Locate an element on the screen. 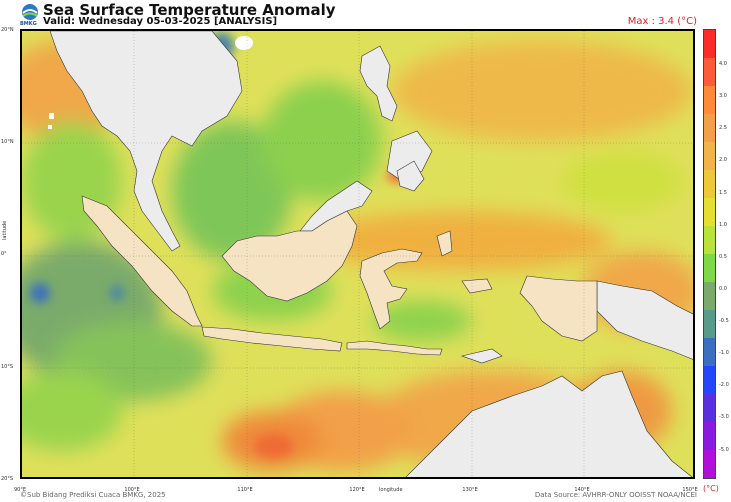  x-tick-120e: 120°E is located at coordinates (357, 490).